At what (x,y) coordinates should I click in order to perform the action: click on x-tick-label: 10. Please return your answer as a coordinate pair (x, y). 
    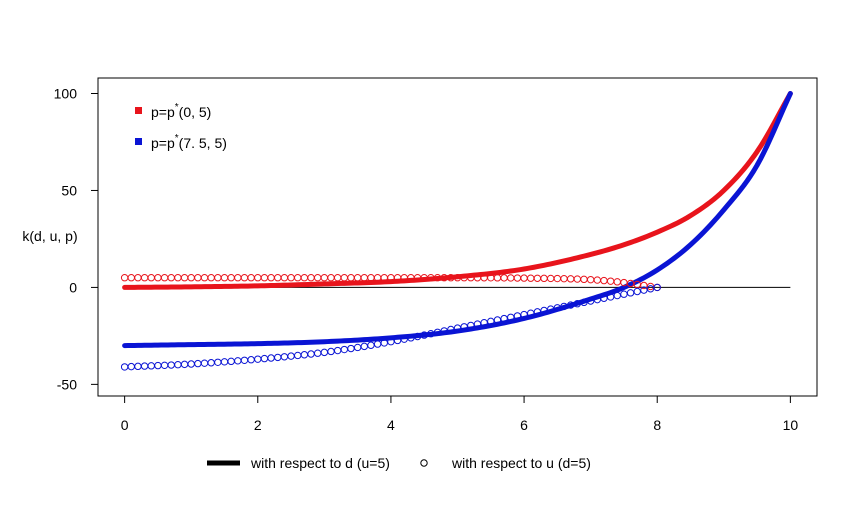
    Looking at the image, I should click on (791, 425).